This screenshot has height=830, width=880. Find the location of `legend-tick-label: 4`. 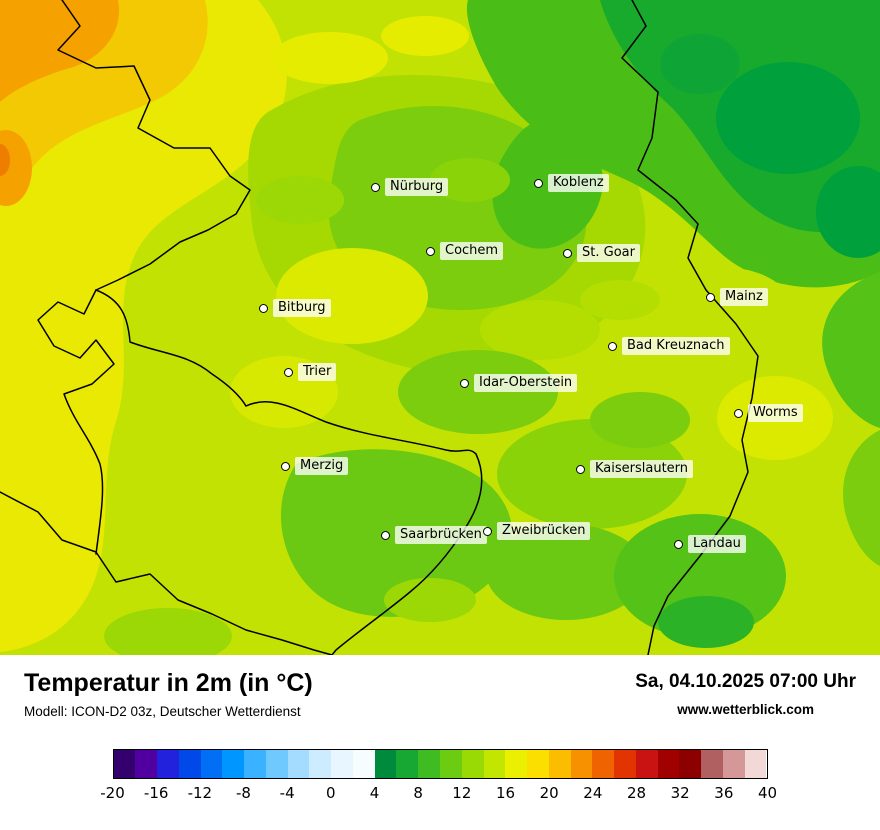

legend-tick-label: 4 is located at coordinates (374, 793).